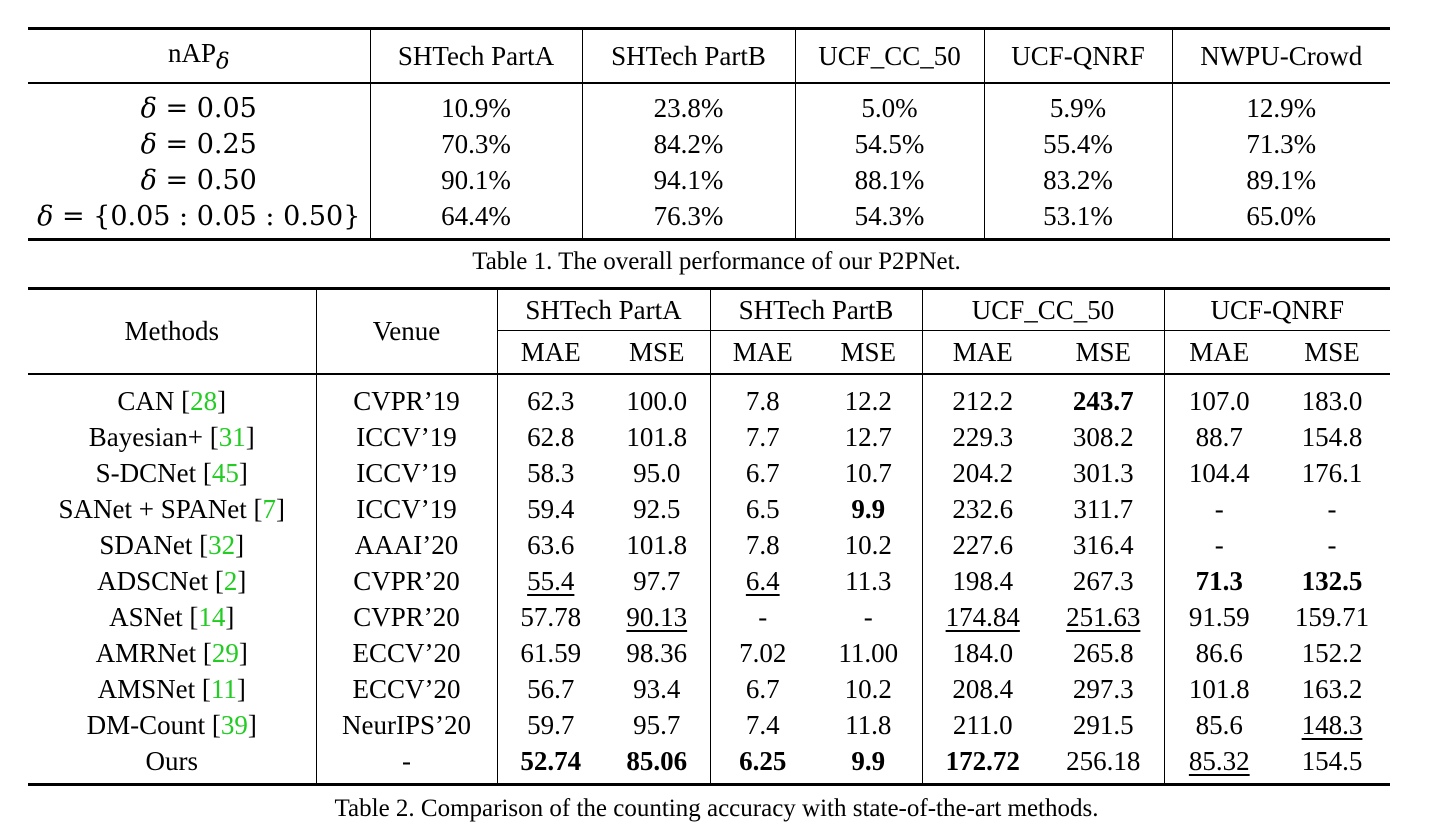 The image size is (1433, 830). I want to click on value-text: 183.0, so click(1332, 400).